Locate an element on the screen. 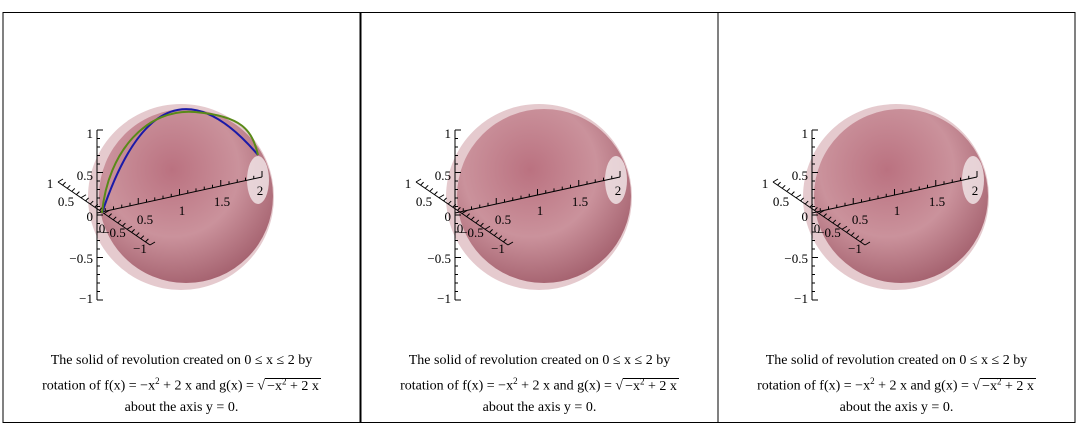 This screenshot has width=1091, height=426. x-tick-label: 0.5 is located at coordinates (860, 219).